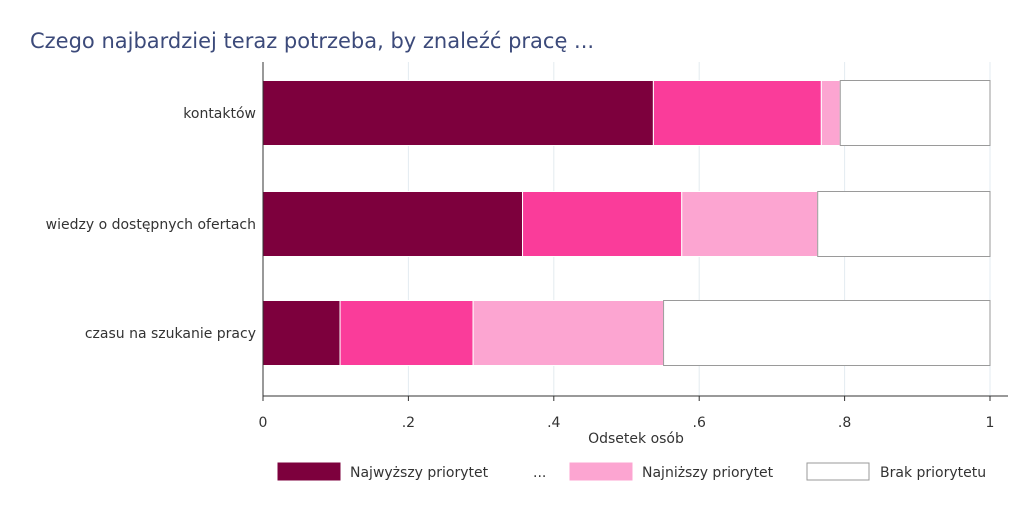 The image size is (1024, 512). Describe the element at coordinates (408, 423) in the screenshot. I see `x-tick-label: .2` at that location.